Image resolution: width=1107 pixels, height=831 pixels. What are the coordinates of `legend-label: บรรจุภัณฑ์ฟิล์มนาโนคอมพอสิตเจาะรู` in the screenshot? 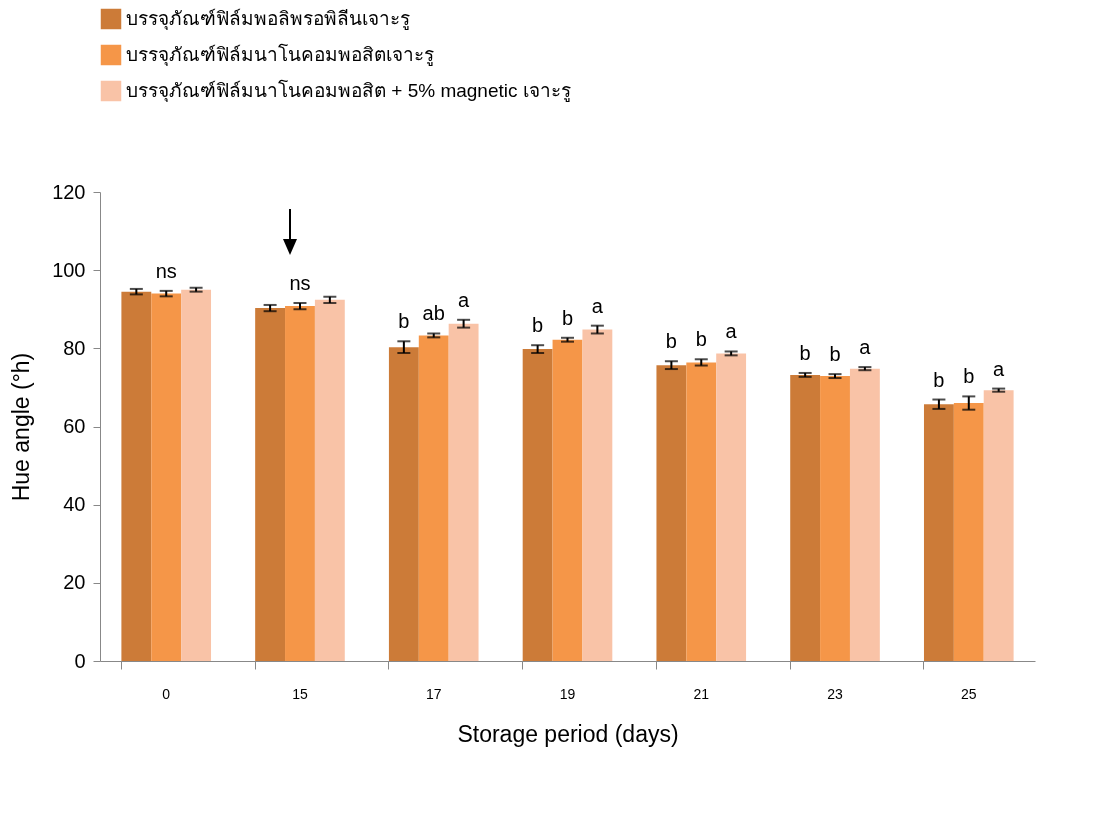 It's located at (280, 55).